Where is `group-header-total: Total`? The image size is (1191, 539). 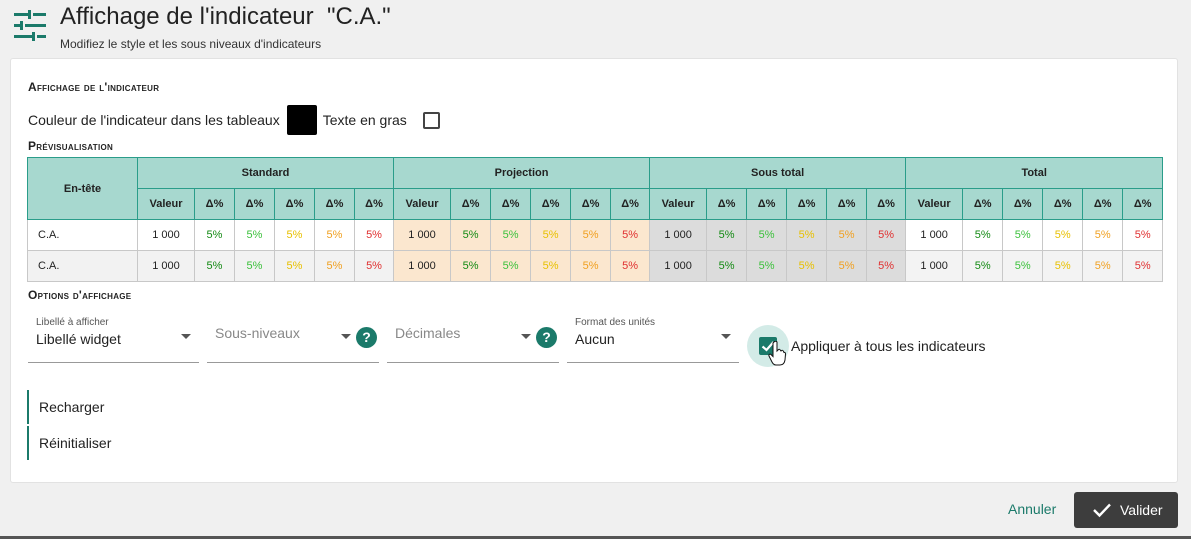
group-header-total: Total is located at coordinates (1034, 173).